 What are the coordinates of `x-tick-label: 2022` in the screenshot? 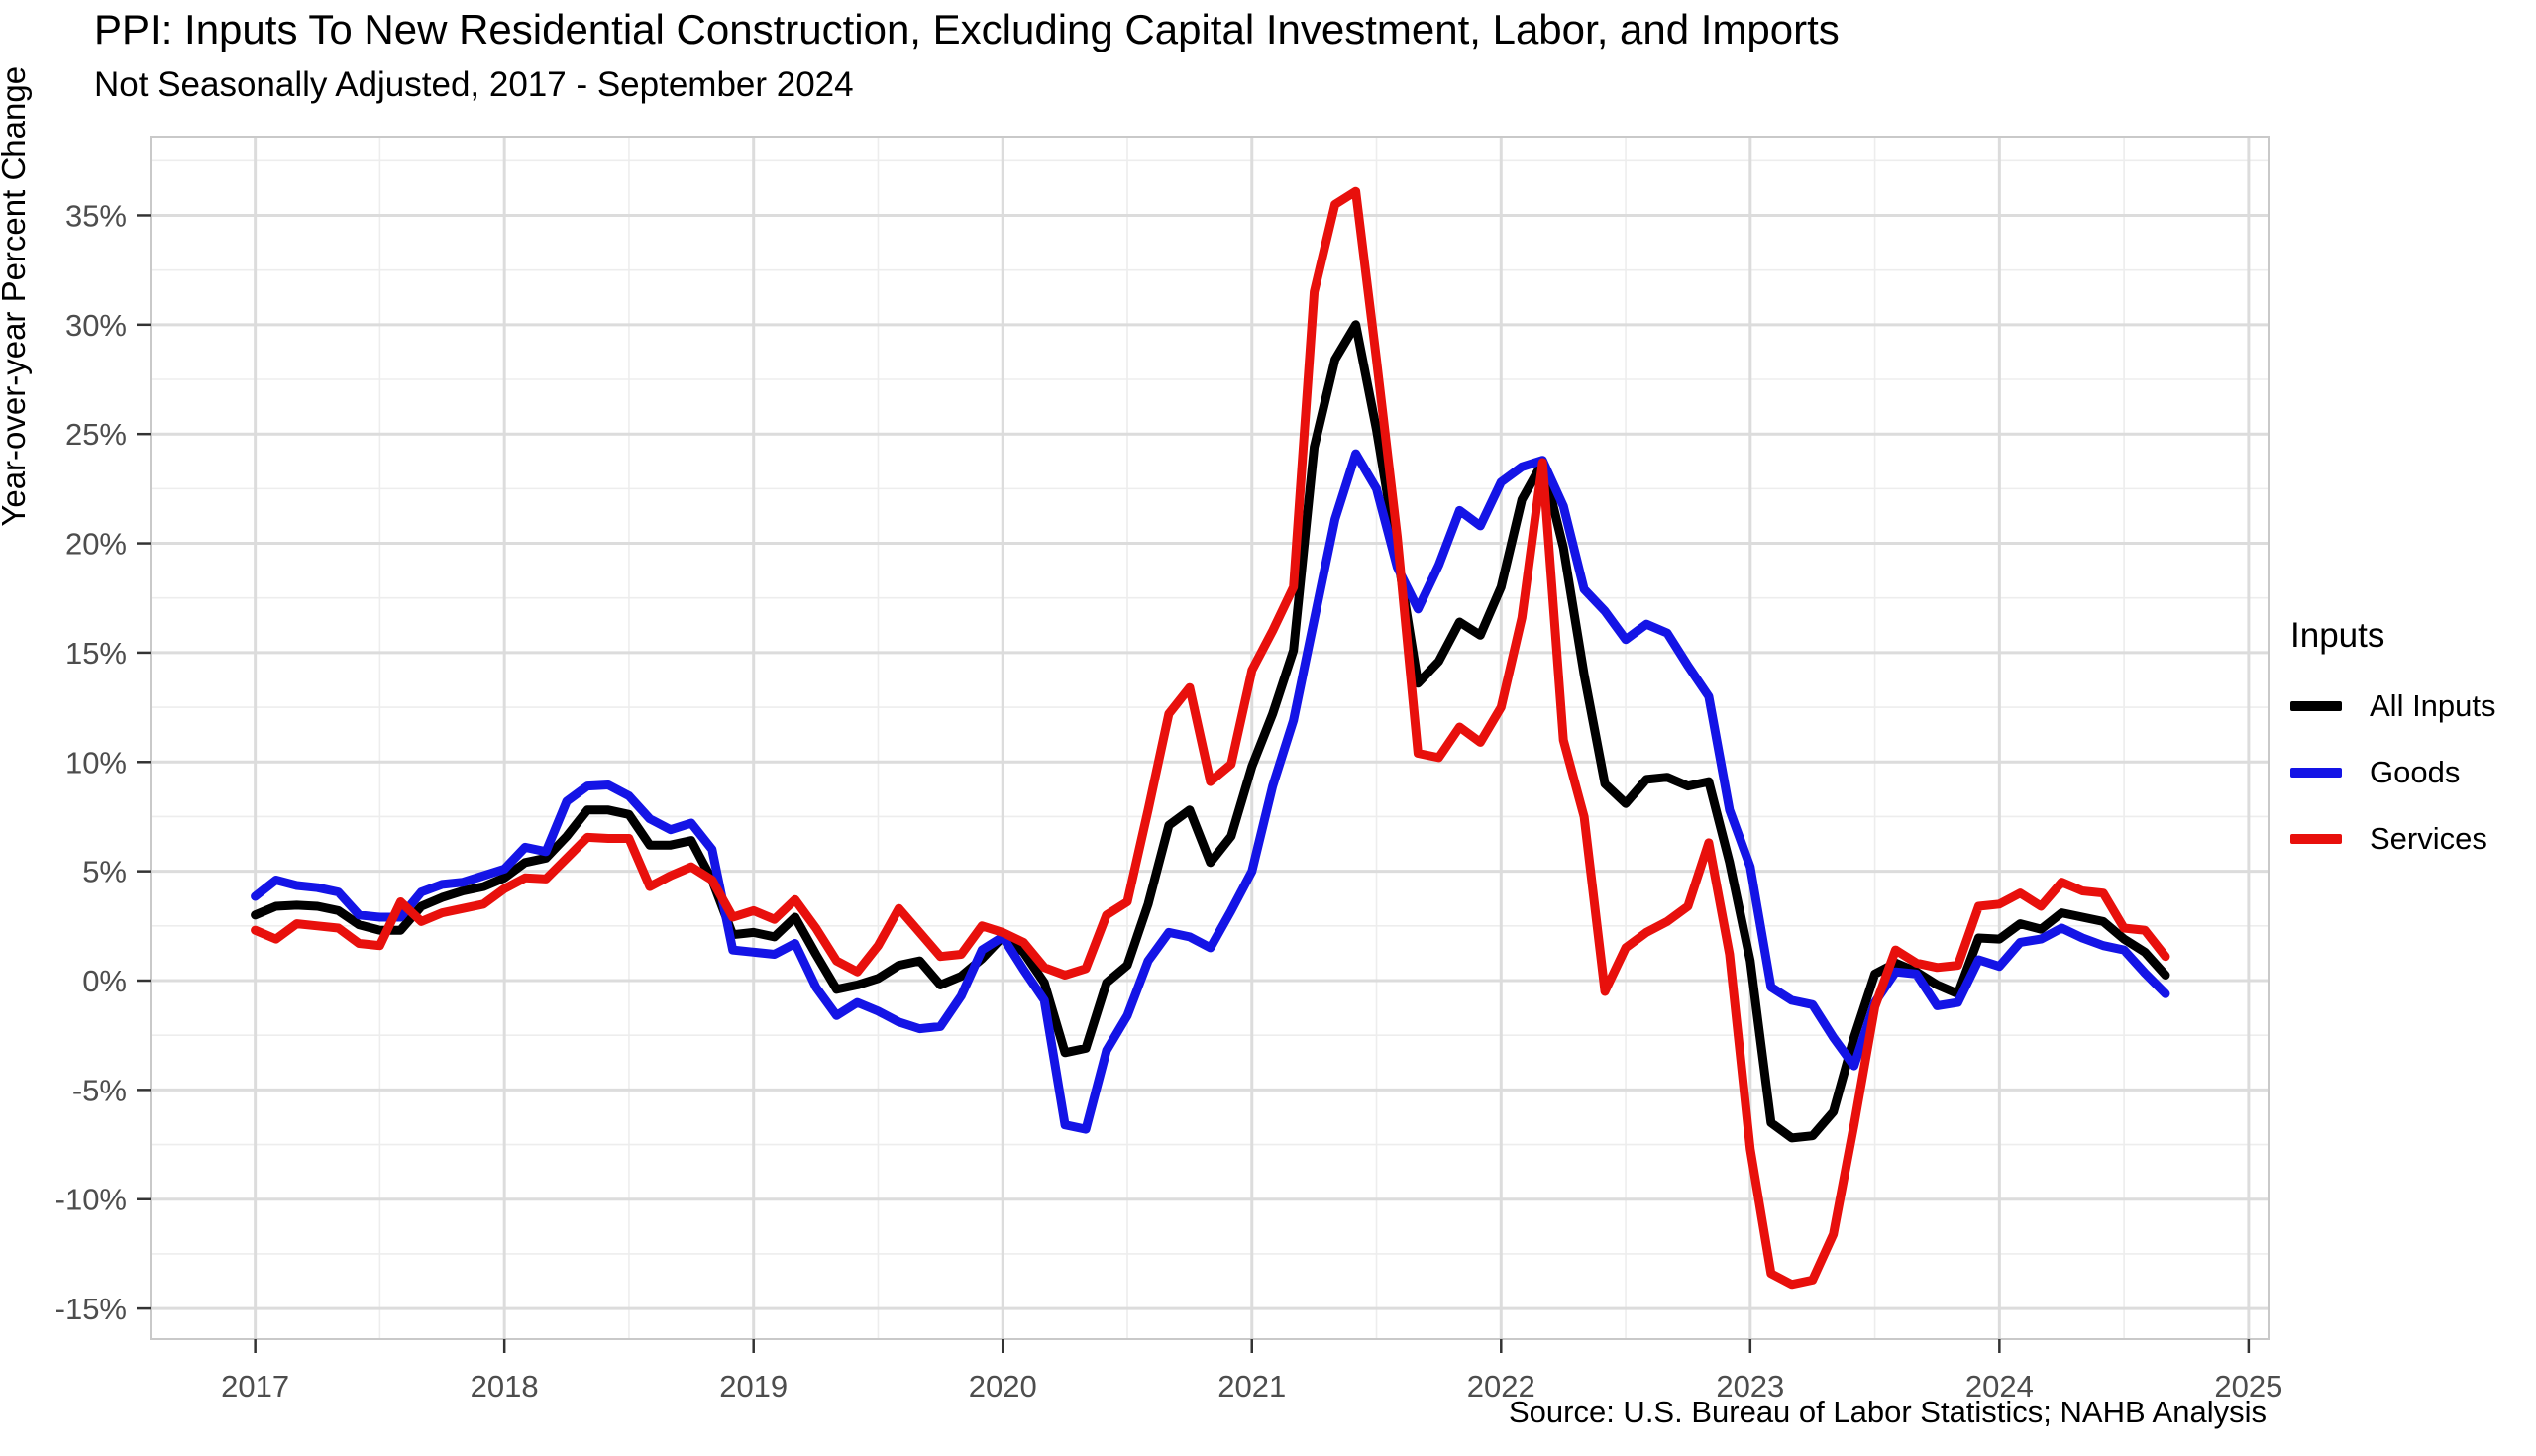 It's located at (1501, 1386).